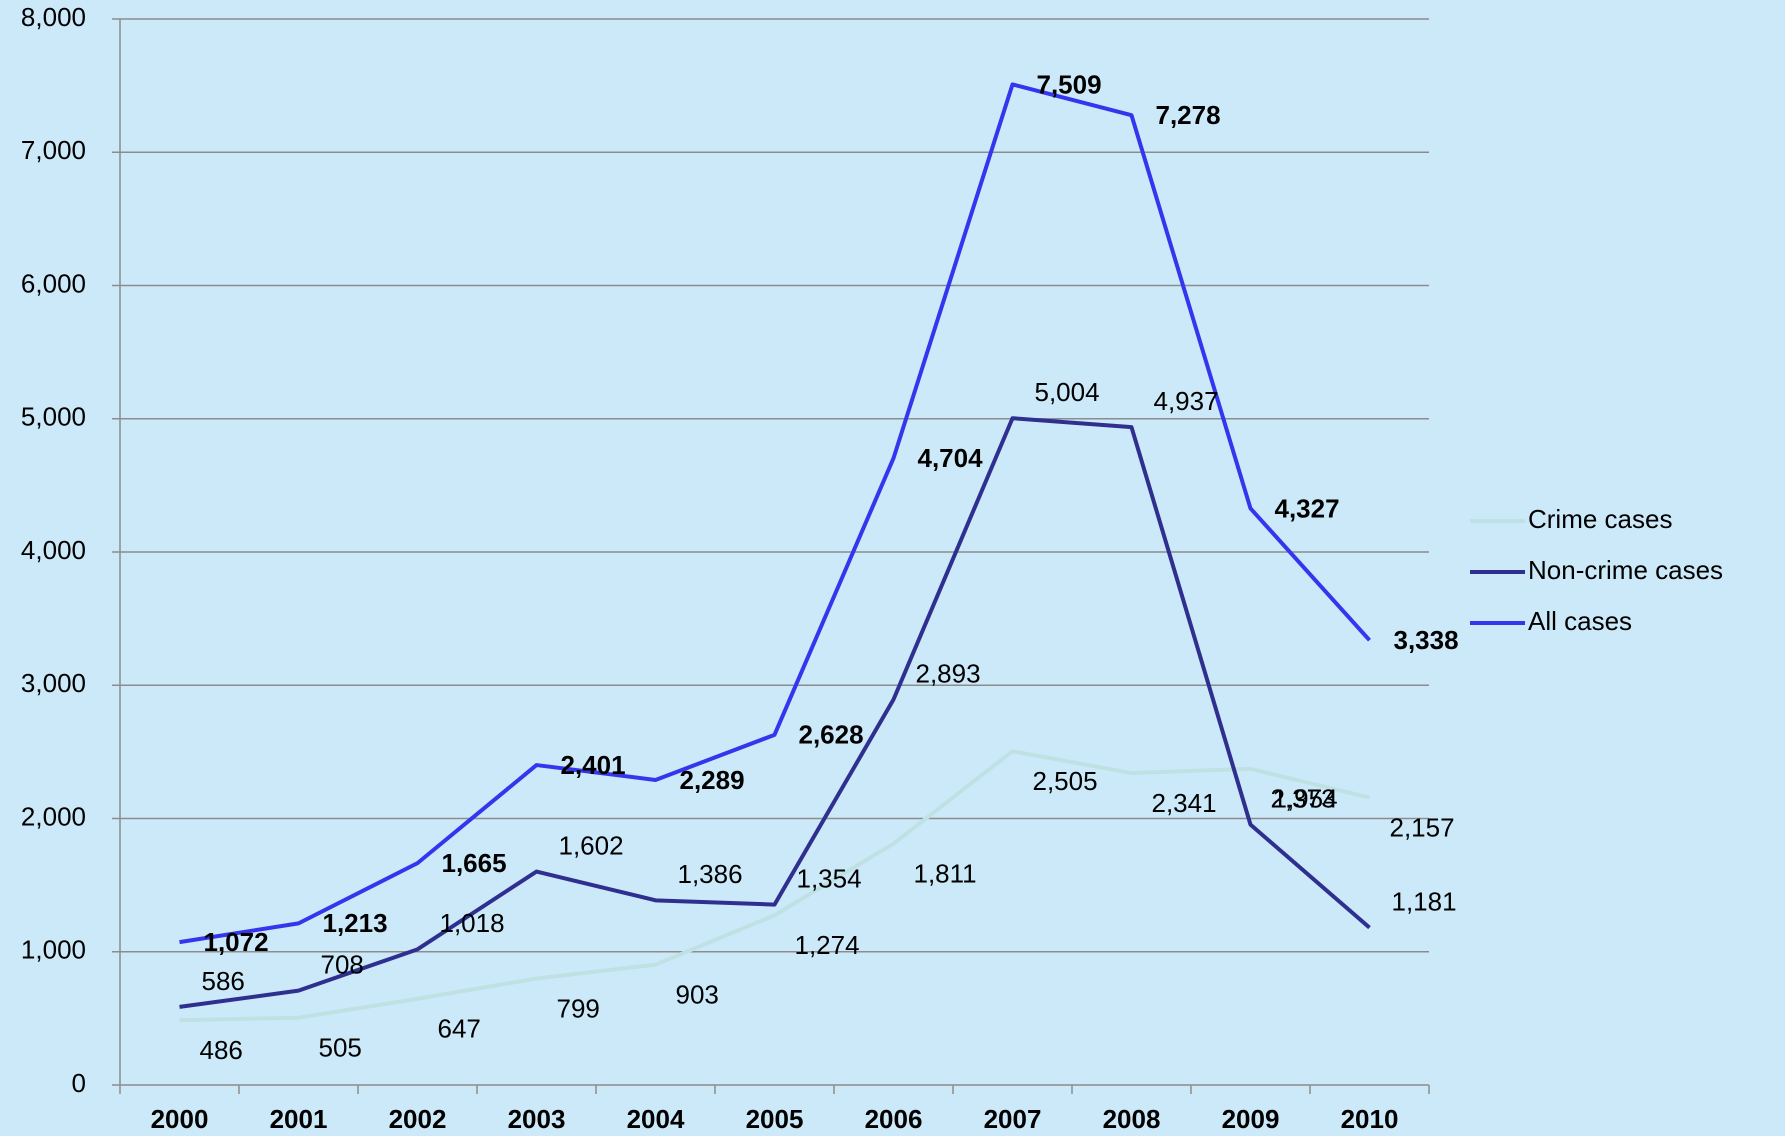 The image size is (1785, 1136). I want to click on data-label: 1,602, so click(591, 845).